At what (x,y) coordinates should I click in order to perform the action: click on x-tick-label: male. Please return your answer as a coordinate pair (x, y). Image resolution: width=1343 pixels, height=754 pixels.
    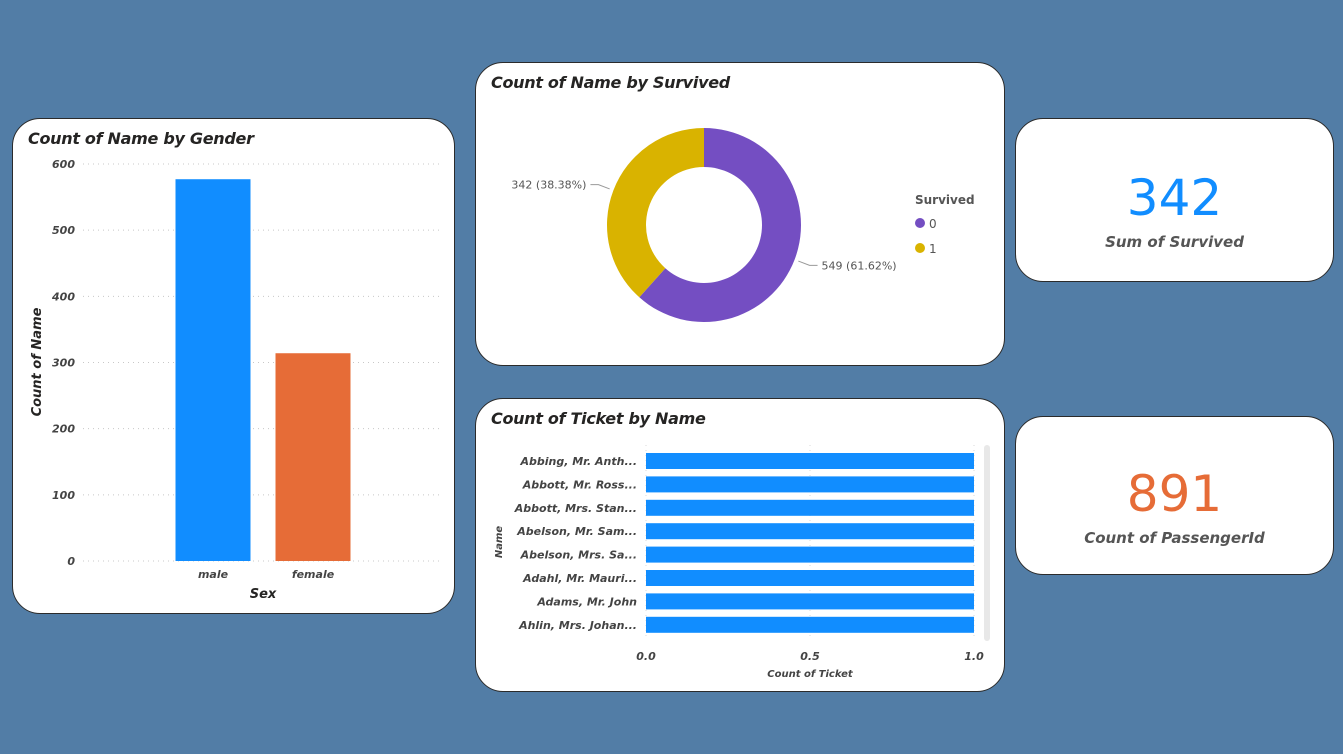
    Looking at the image, I should click on (213, 574).